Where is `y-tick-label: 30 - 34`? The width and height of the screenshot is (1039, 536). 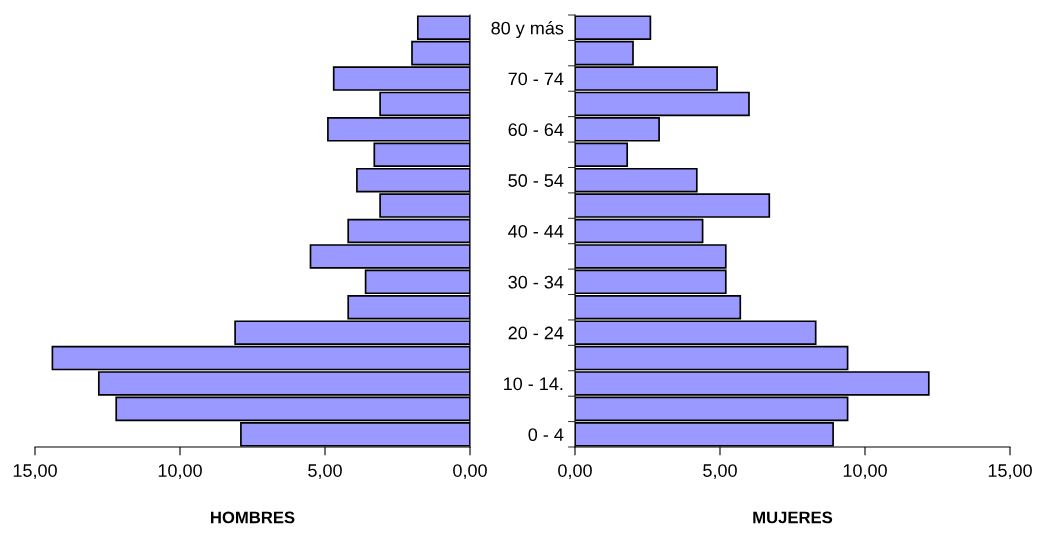 y-tick-label: 30 - 34 is located at coordinates (536, 282).